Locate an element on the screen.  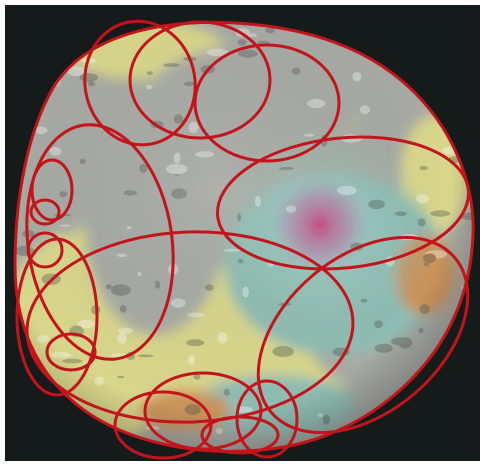
ellipse-top-right is located at coordinates (267, 103).